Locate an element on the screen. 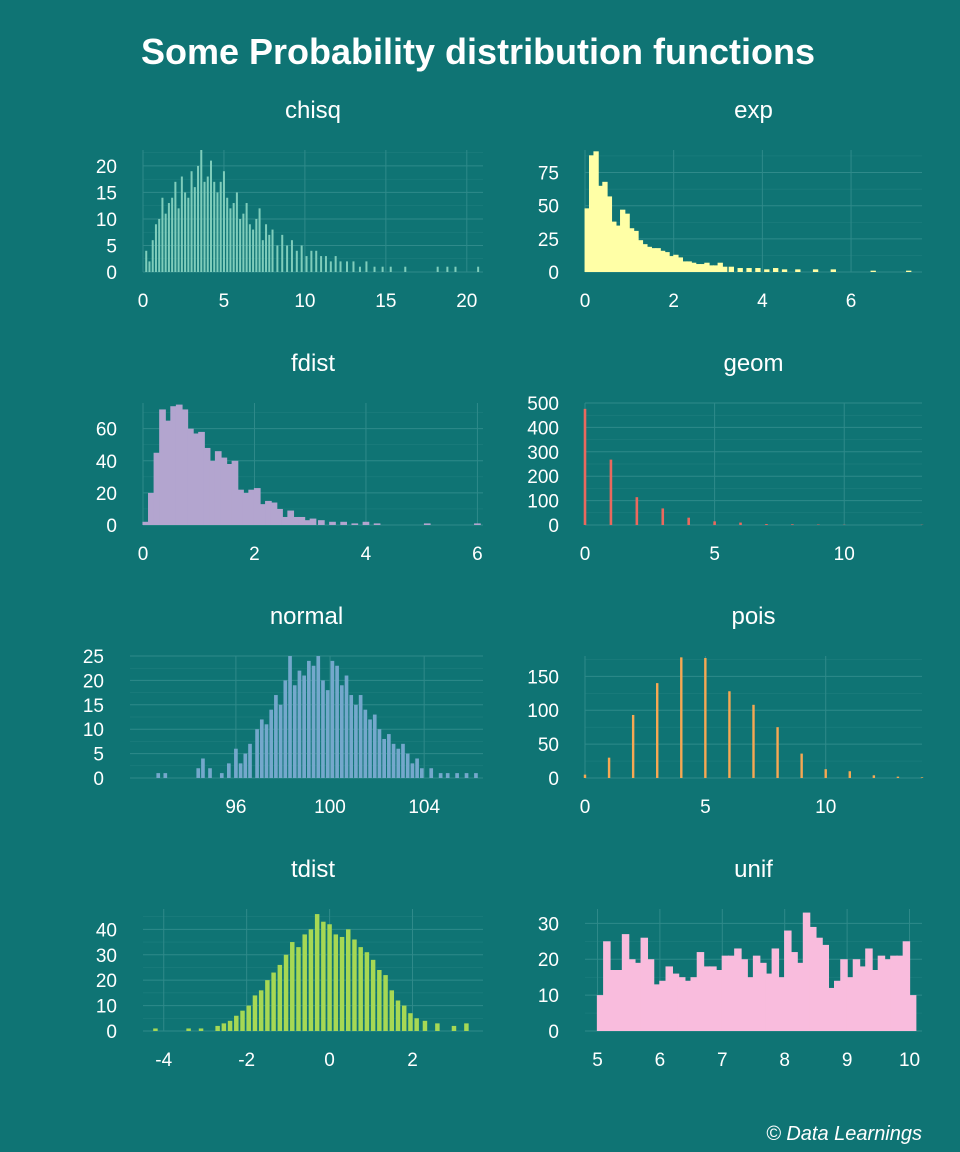 Image resolution: width=960 pixels, height=1152 pixels. panel-geom: geom 0 100 200 300 400 500 0 5 10 is located at coordinates (725, 457).